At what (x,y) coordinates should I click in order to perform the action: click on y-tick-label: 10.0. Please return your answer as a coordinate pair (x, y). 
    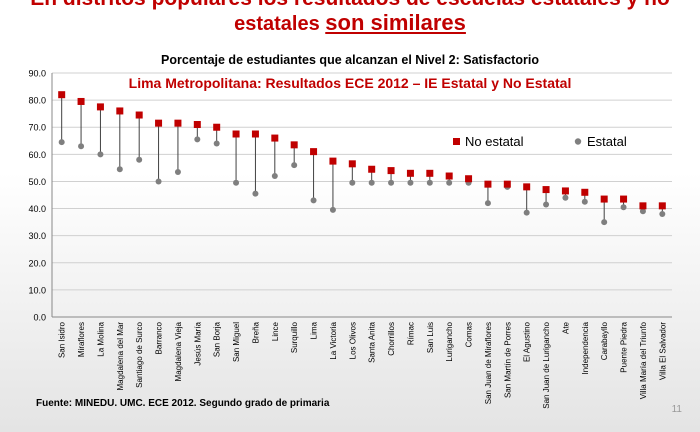
    Looking at the image, I should click on (37, 290).